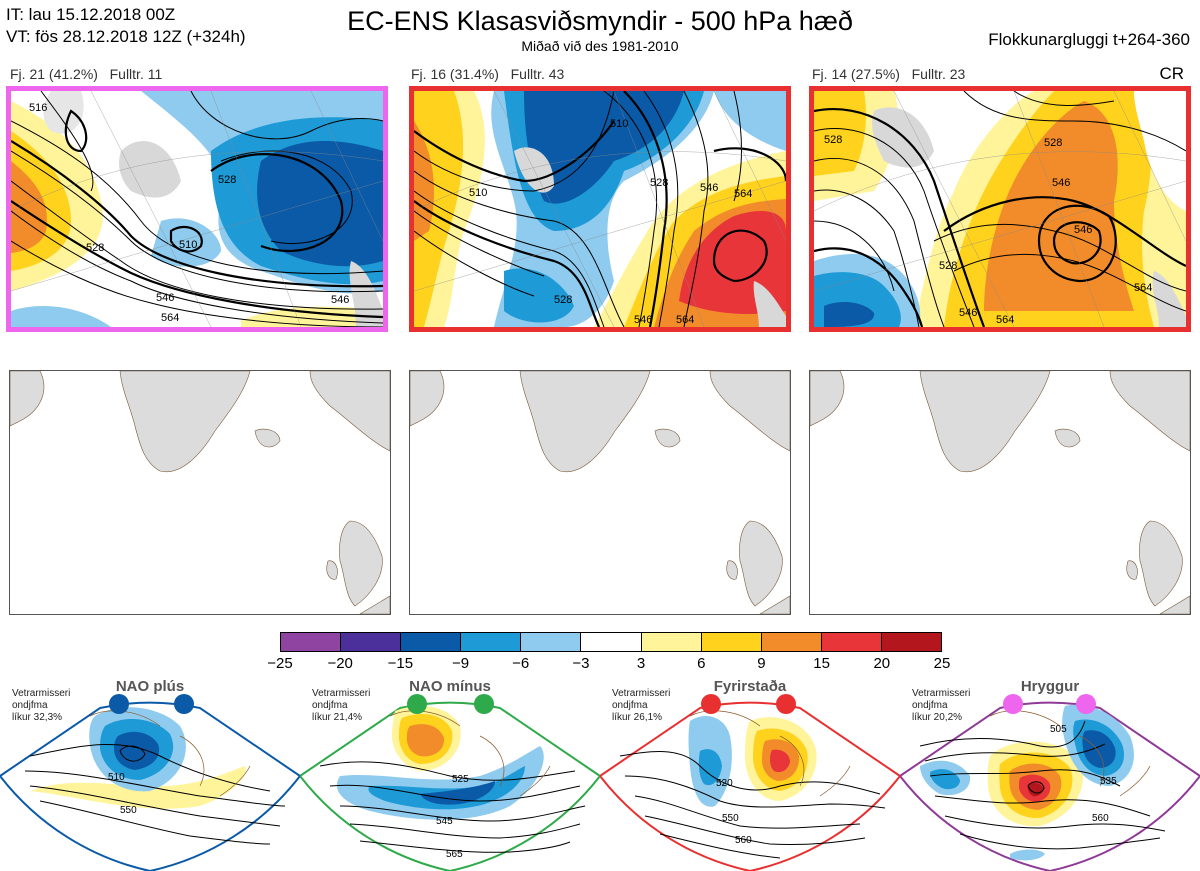 The height and width of the screenshot is (871, 1200). I want to click on cluster-3-map: 528 546 546 528 528 546 564 564, so click(1000, 209).